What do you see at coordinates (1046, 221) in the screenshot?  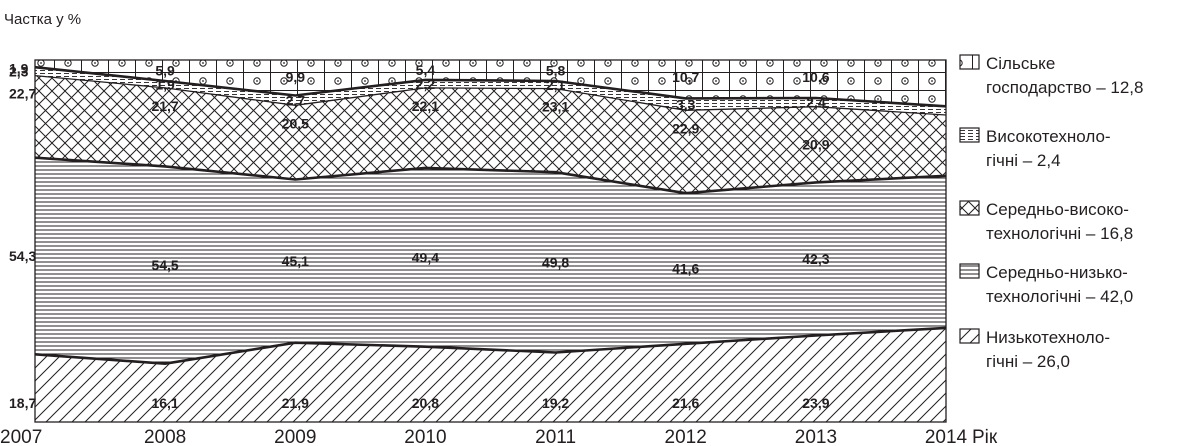 I see `legend-item-medhigh: Середньо-високо-технологічні – 16,8` at bounding box center [1046, 221].